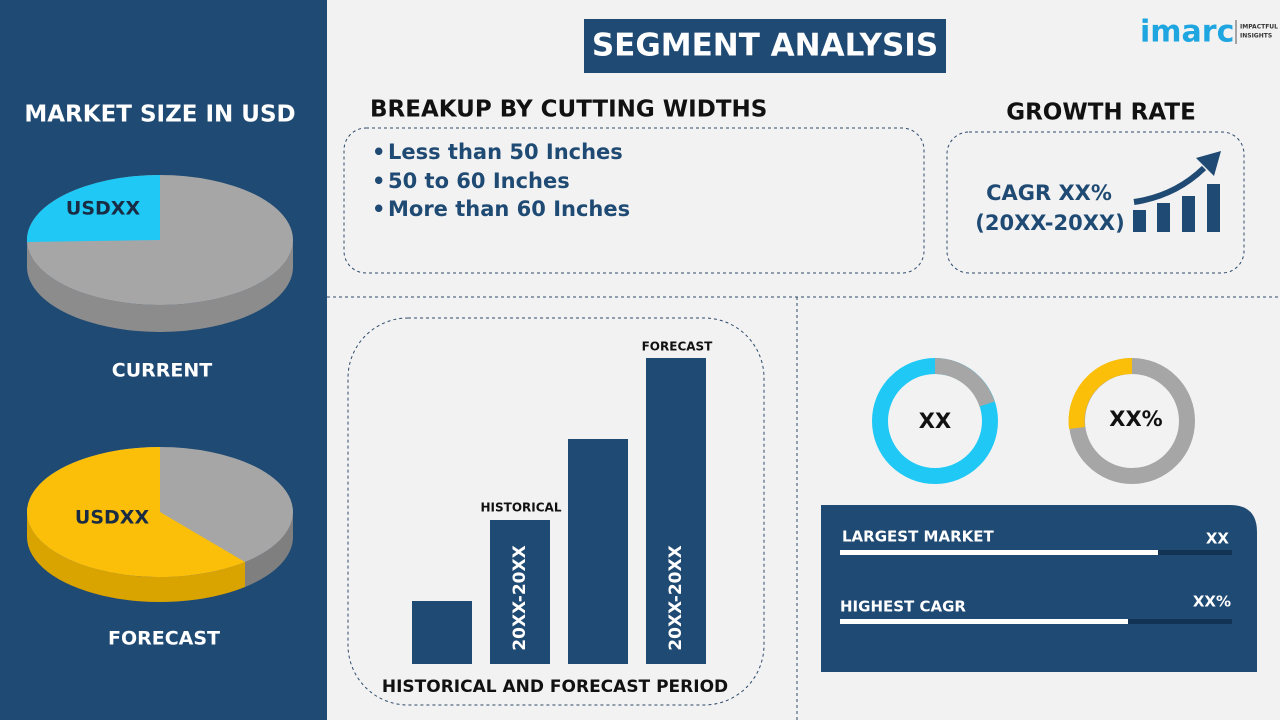 This screenshot has height=720, width=1280. I want to click on header-title: SEGMENT ANALYSIS, so click(765, 46).